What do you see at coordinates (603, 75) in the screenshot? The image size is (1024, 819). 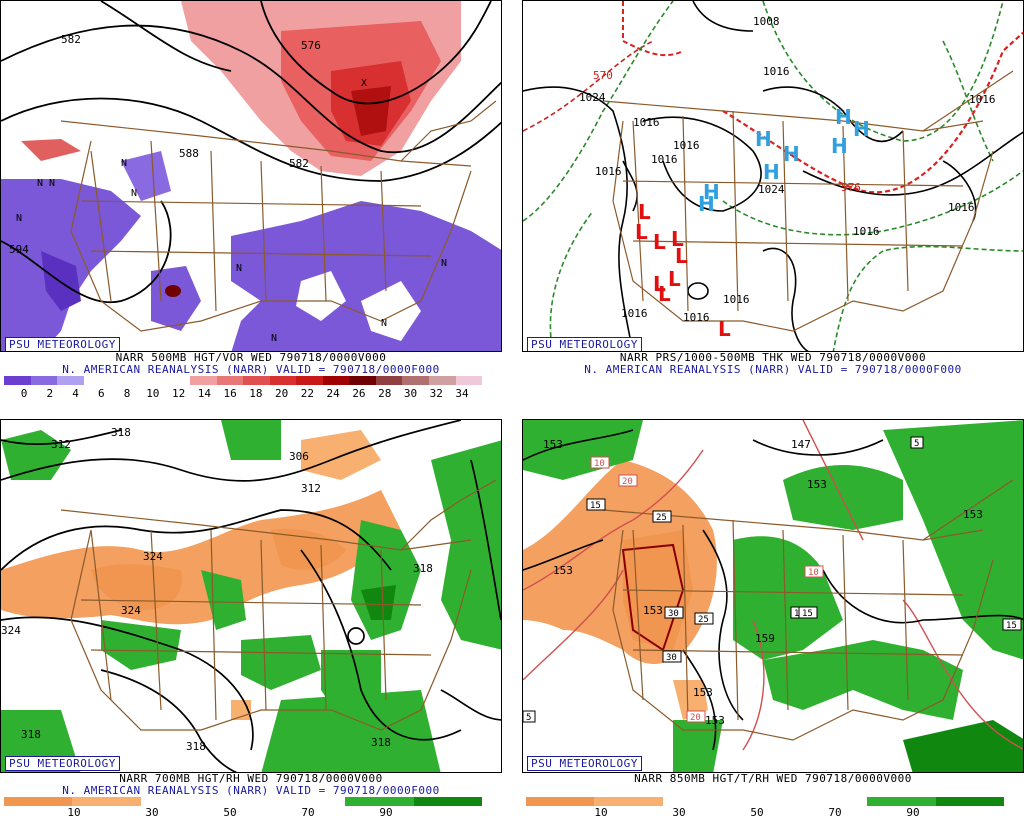 I see `contour-label: 570` at bounding box center [603, 75].